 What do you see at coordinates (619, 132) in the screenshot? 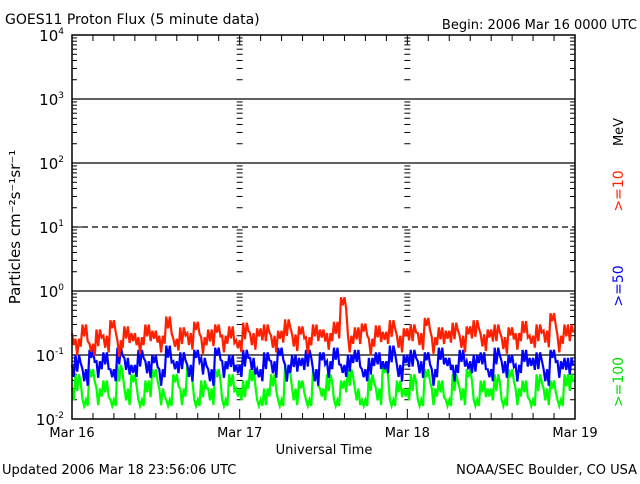
I see `unit-label: MeV` at bounding box center [619, 132].